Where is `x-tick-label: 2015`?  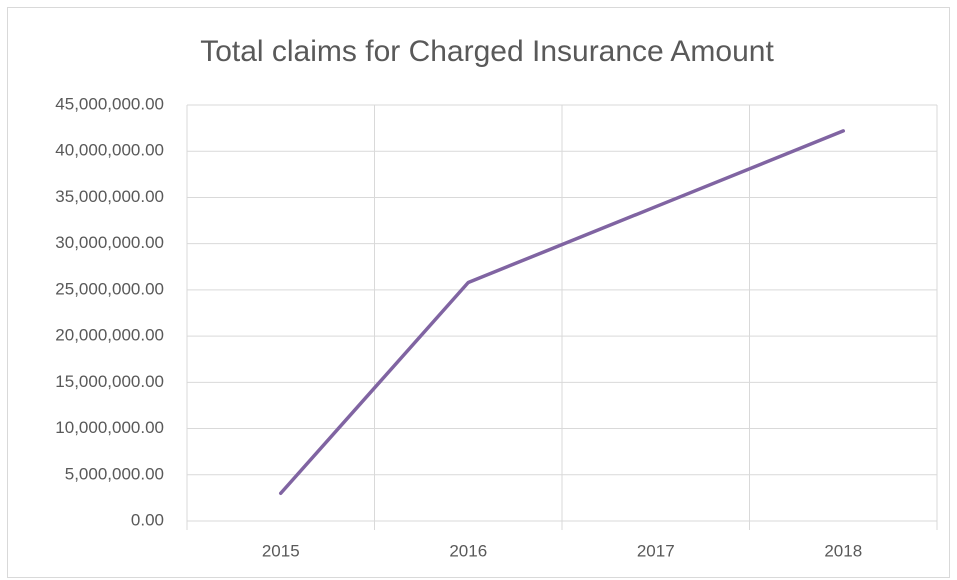 x-tick-label: 2015 is located at coordinates (281, 550).